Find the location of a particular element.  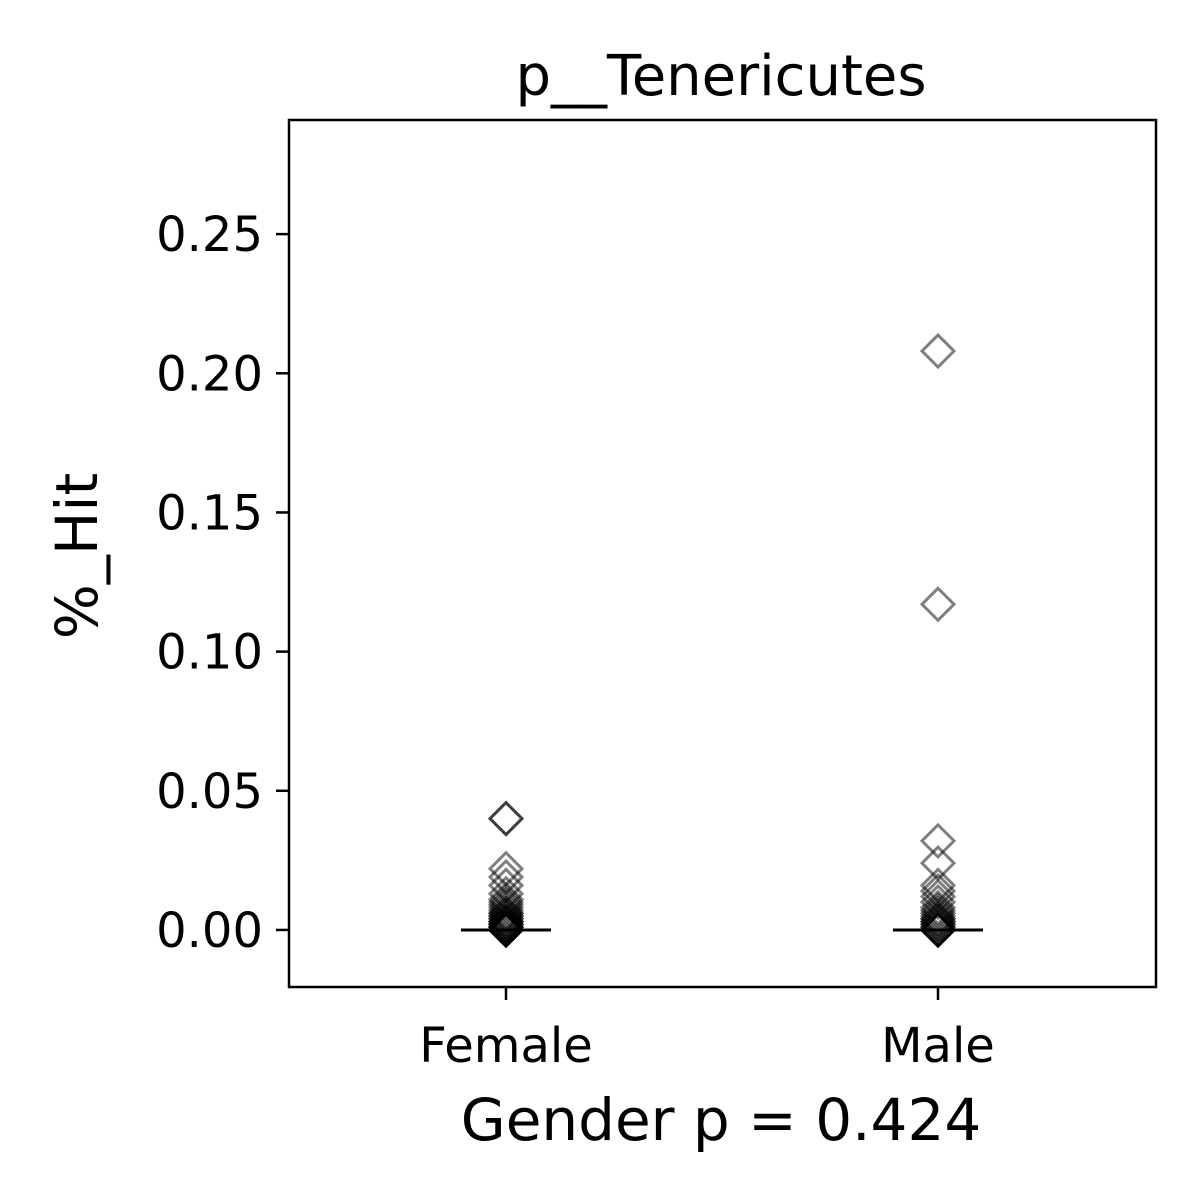

y-tick-label: 0.25 is located at coordinates (209, 235).